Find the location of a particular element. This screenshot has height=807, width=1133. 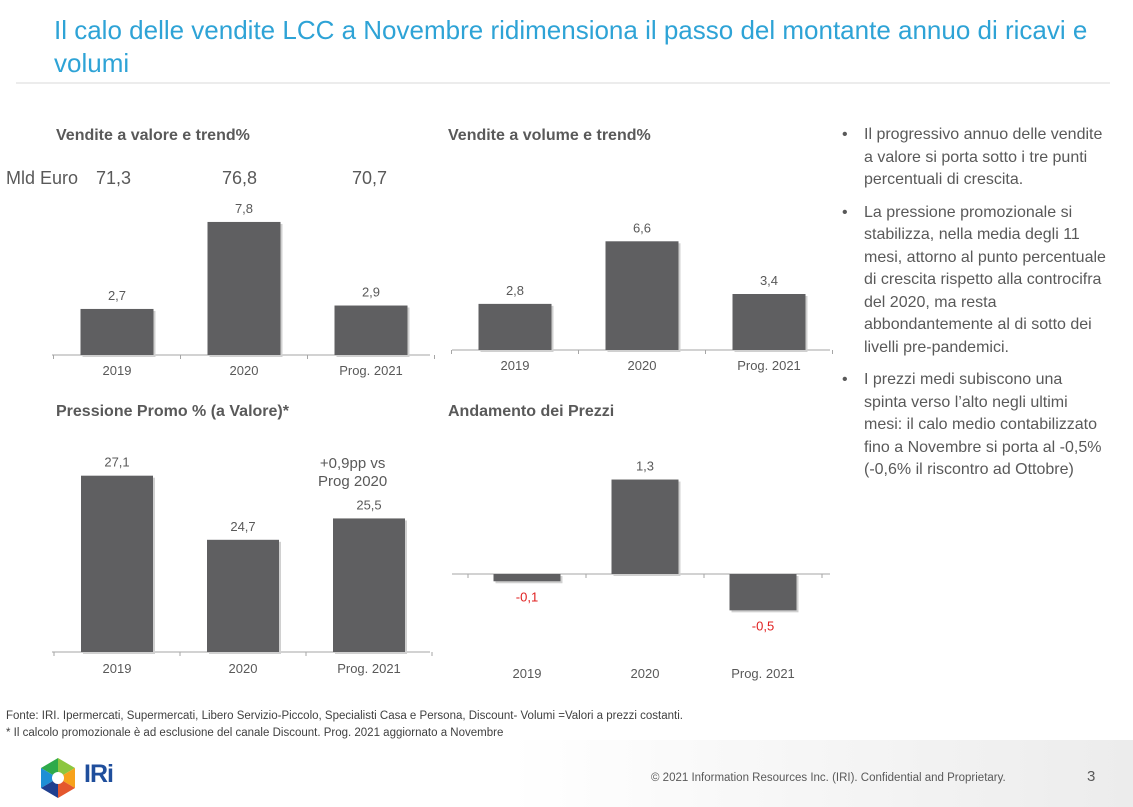

chart-valore: 2,7 2019 7,8 2020 2,9 Prog. 2021 is located at coordinates (243, 289).